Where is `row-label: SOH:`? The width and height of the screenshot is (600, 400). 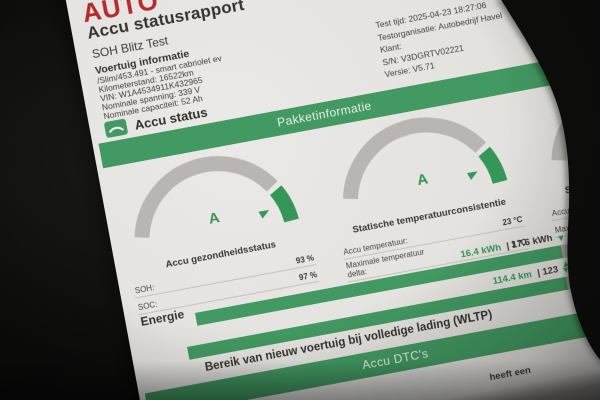 row-label: SOH: is located at coordinates (145, 289).